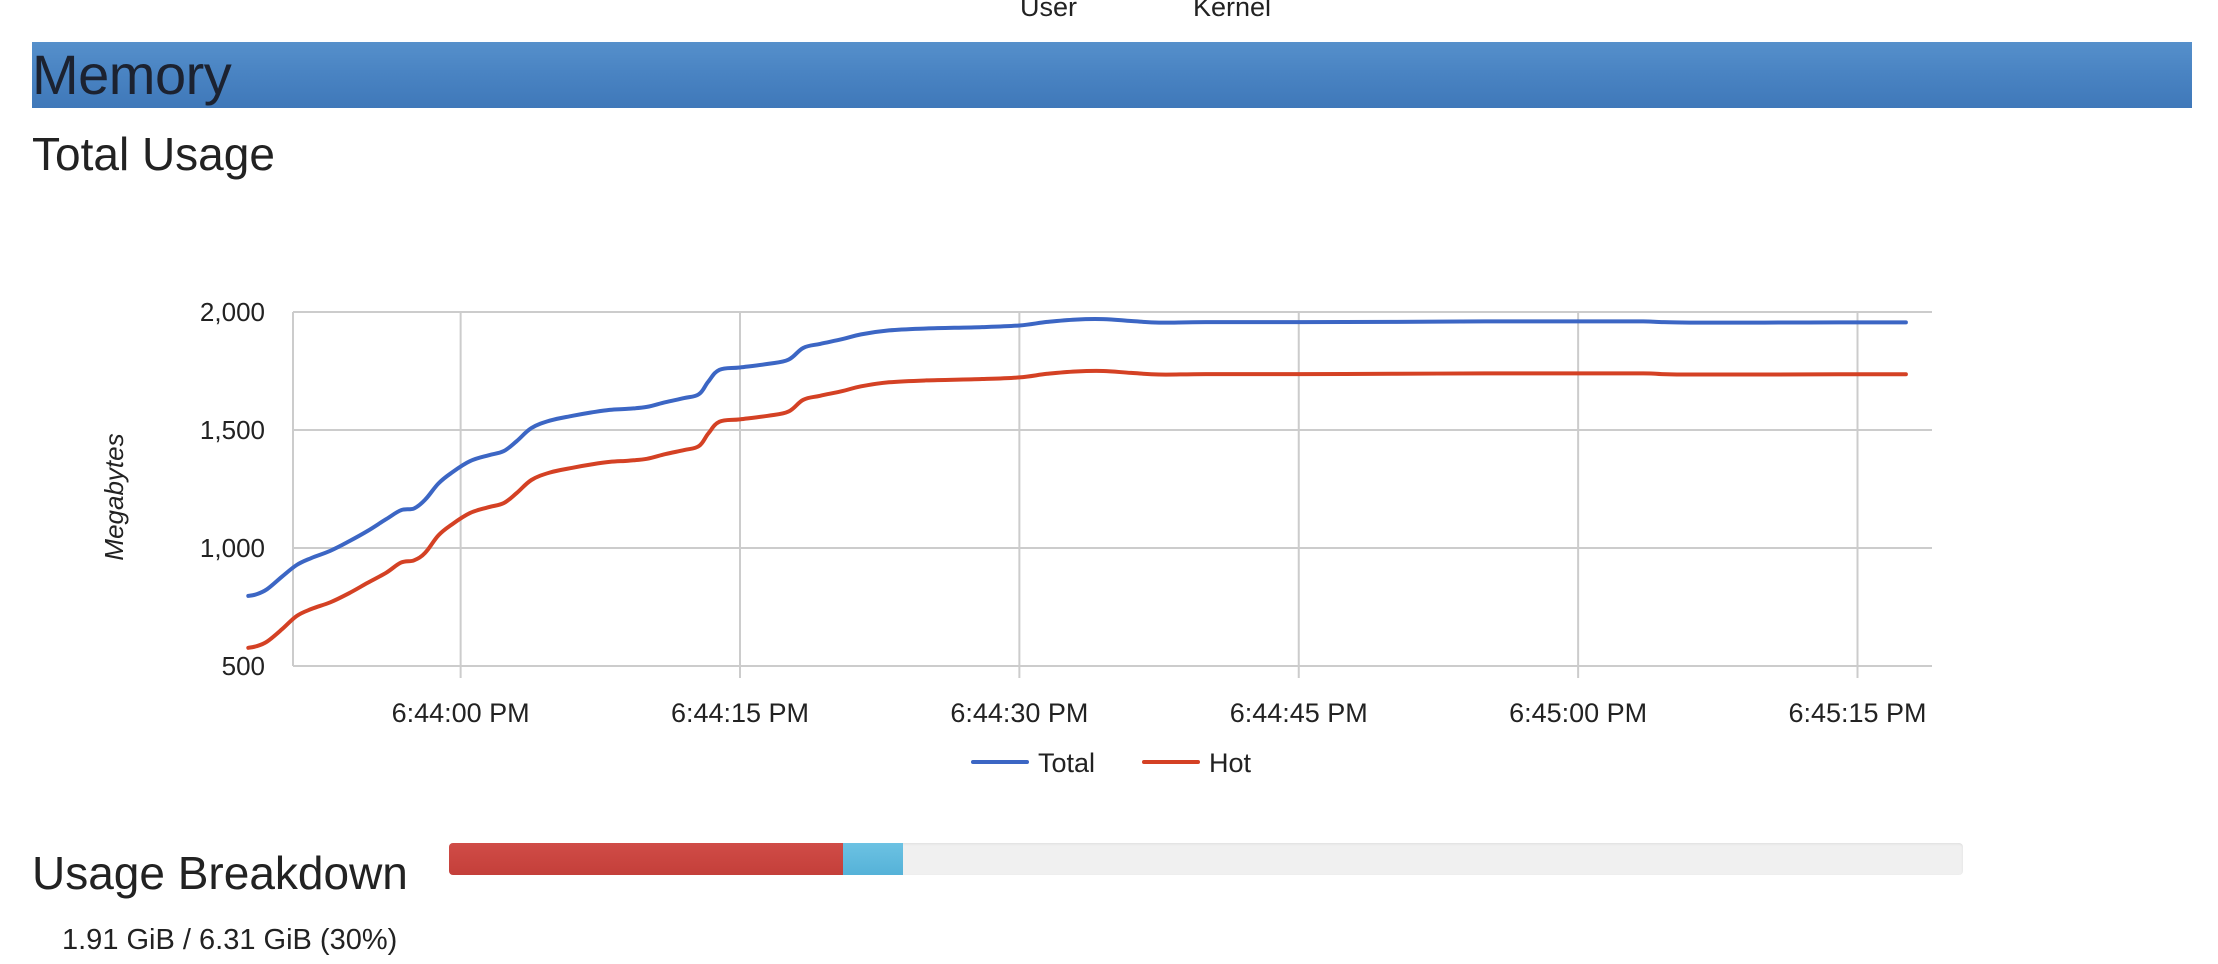 The width and height of the screenshot is (2218, 964). Describe the element at coordinates (1299, 713) in the screenshot. I see `x-tick-label: 6:44:45 PM` at that location.